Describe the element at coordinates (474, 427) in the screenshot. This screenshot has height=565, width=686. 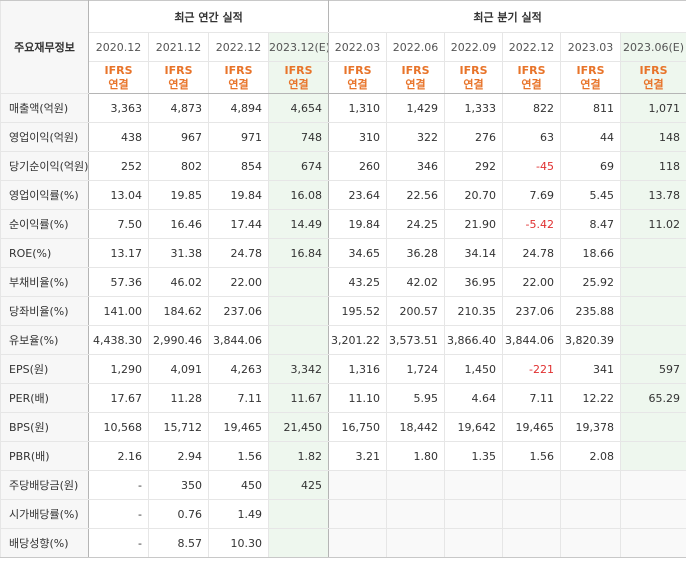
I see `table-cell: 19,642` at that location.